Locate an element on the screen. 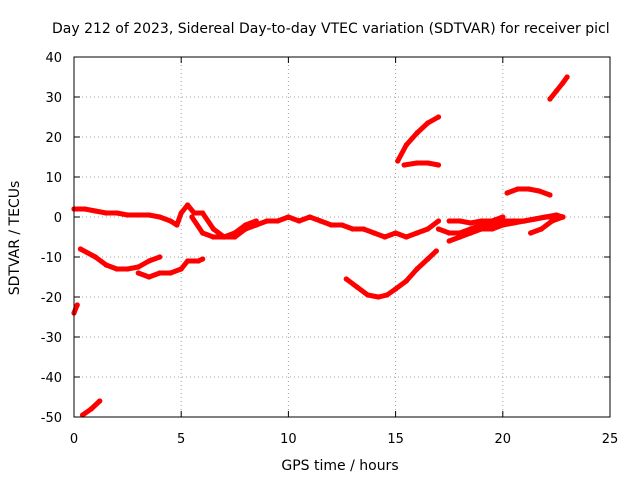 This screenshot has width=640, height=480. y-axis-label: SDTVAR / TECUs is located at coordinates (15, 238).